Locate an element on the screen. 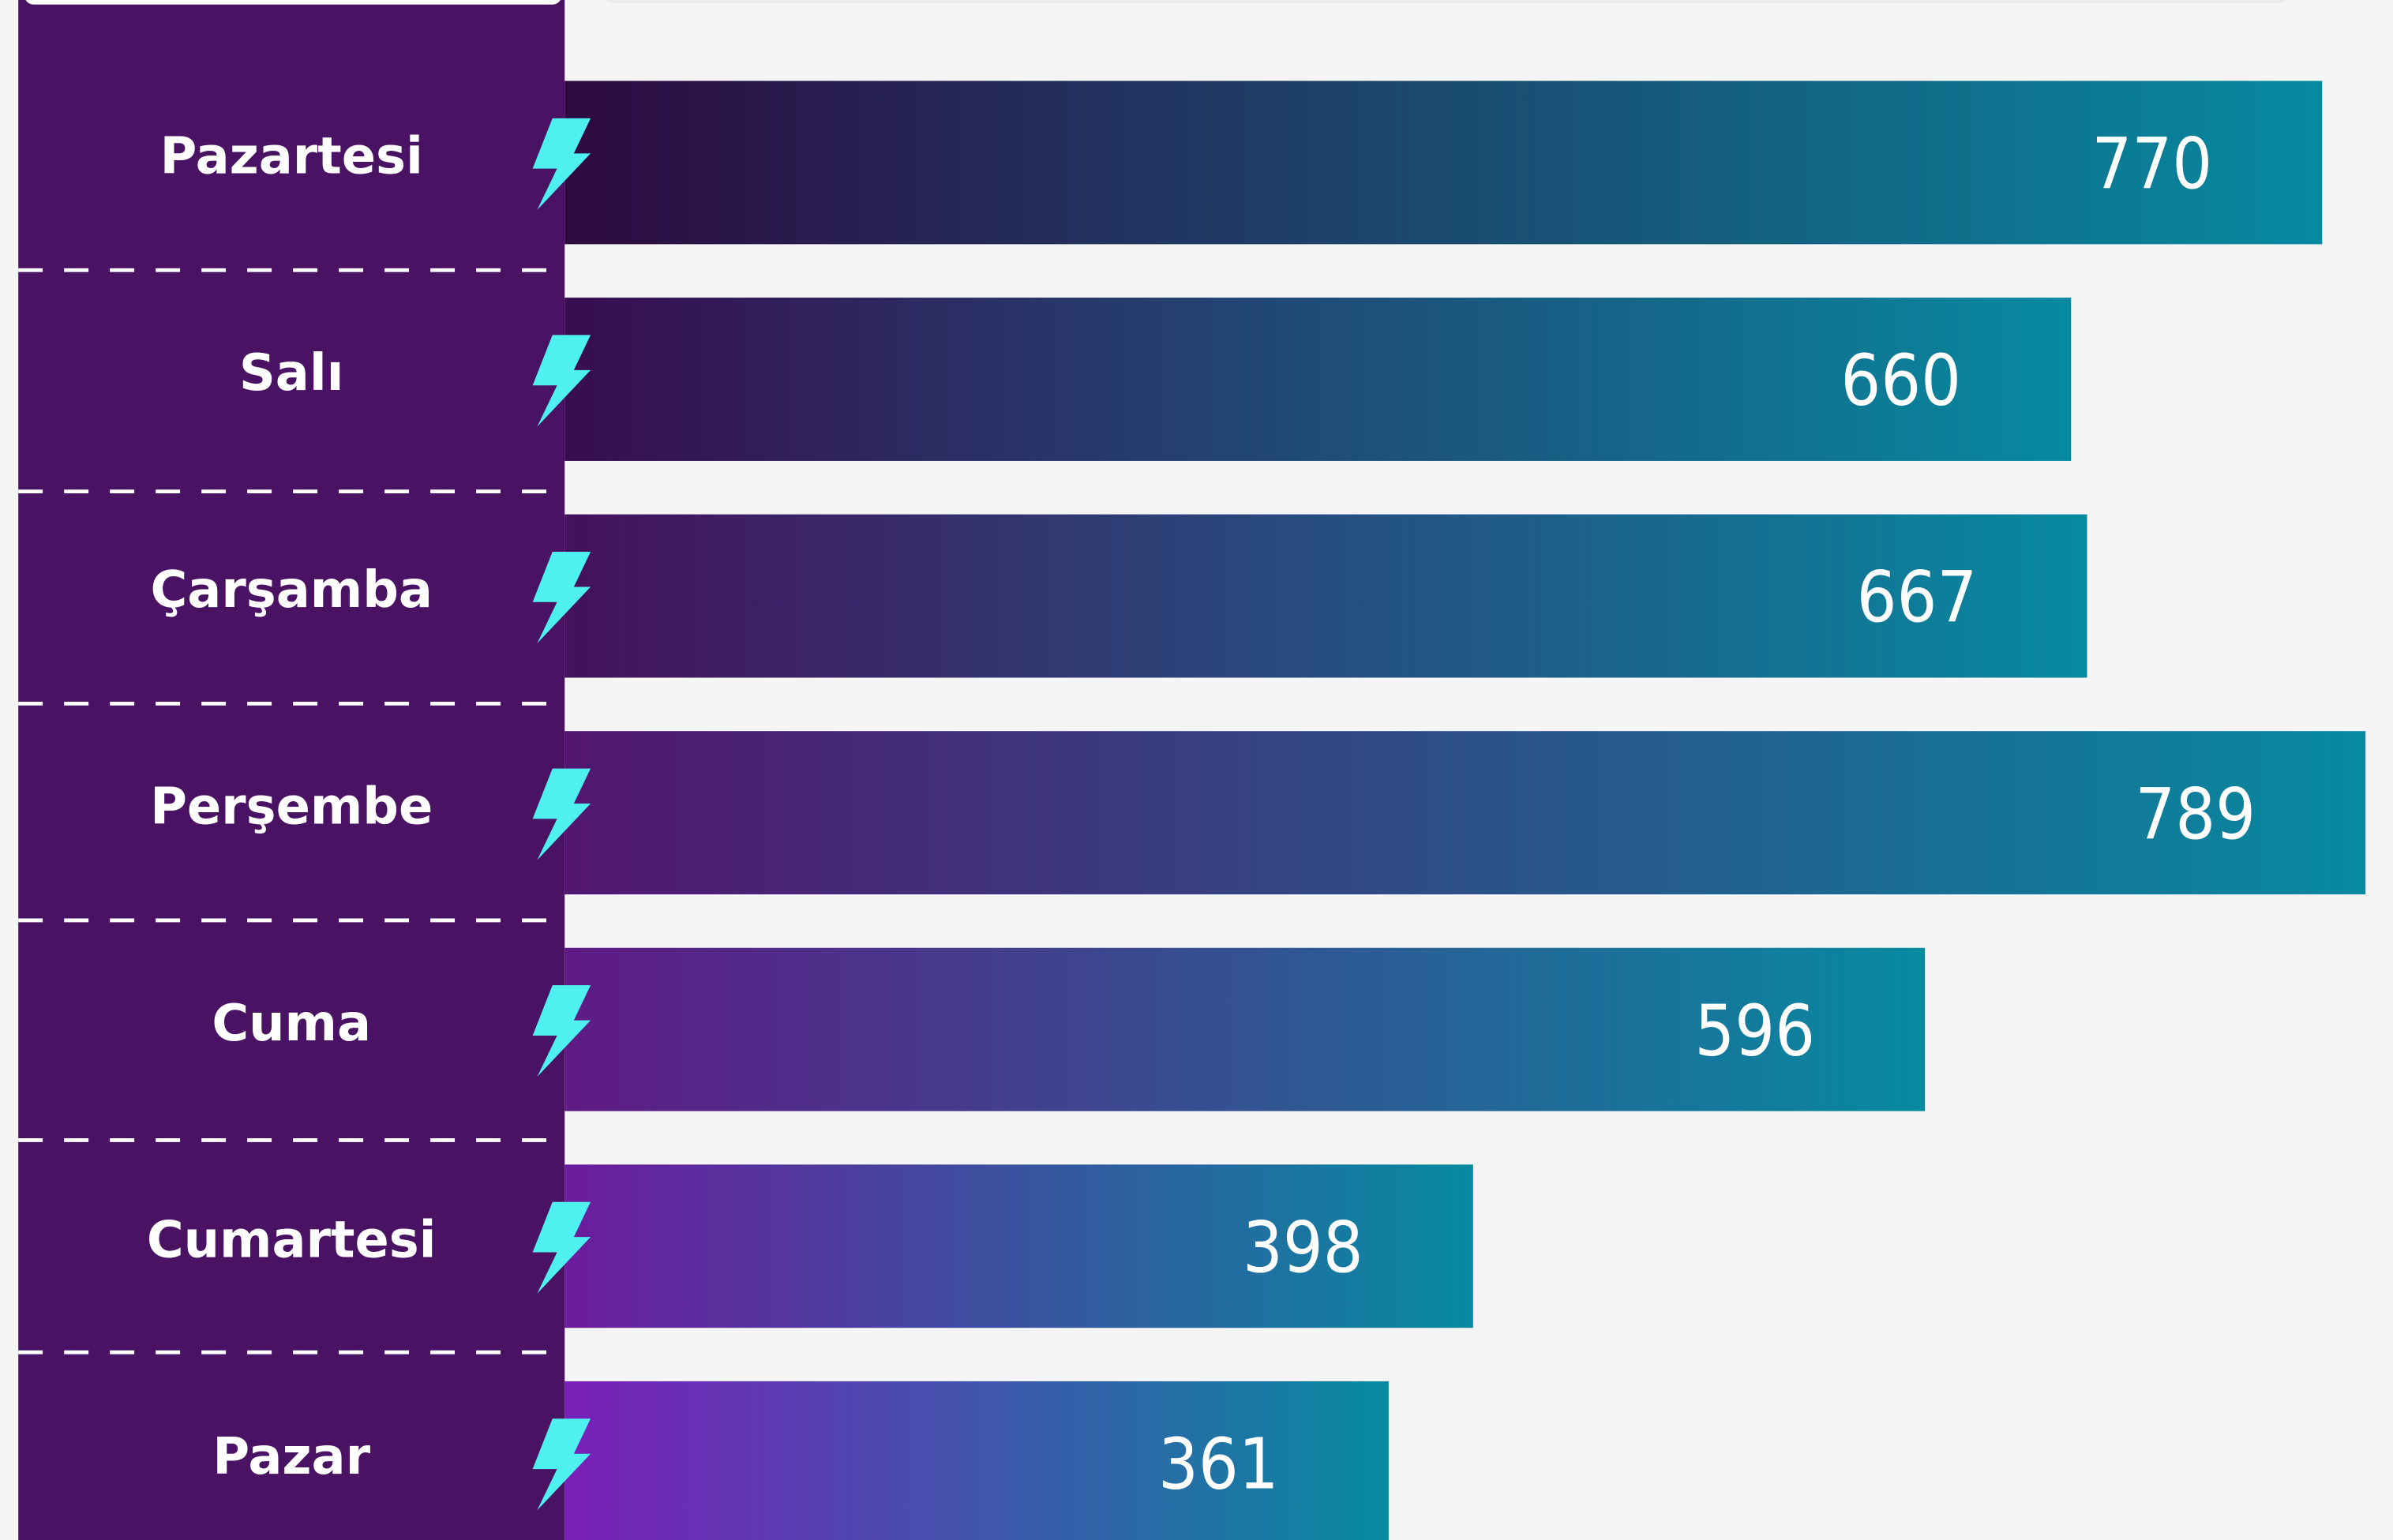 The height and width of the screenshot is (1540, 2393). category-label: Cumartesi is located at coordinates (292, 1240).